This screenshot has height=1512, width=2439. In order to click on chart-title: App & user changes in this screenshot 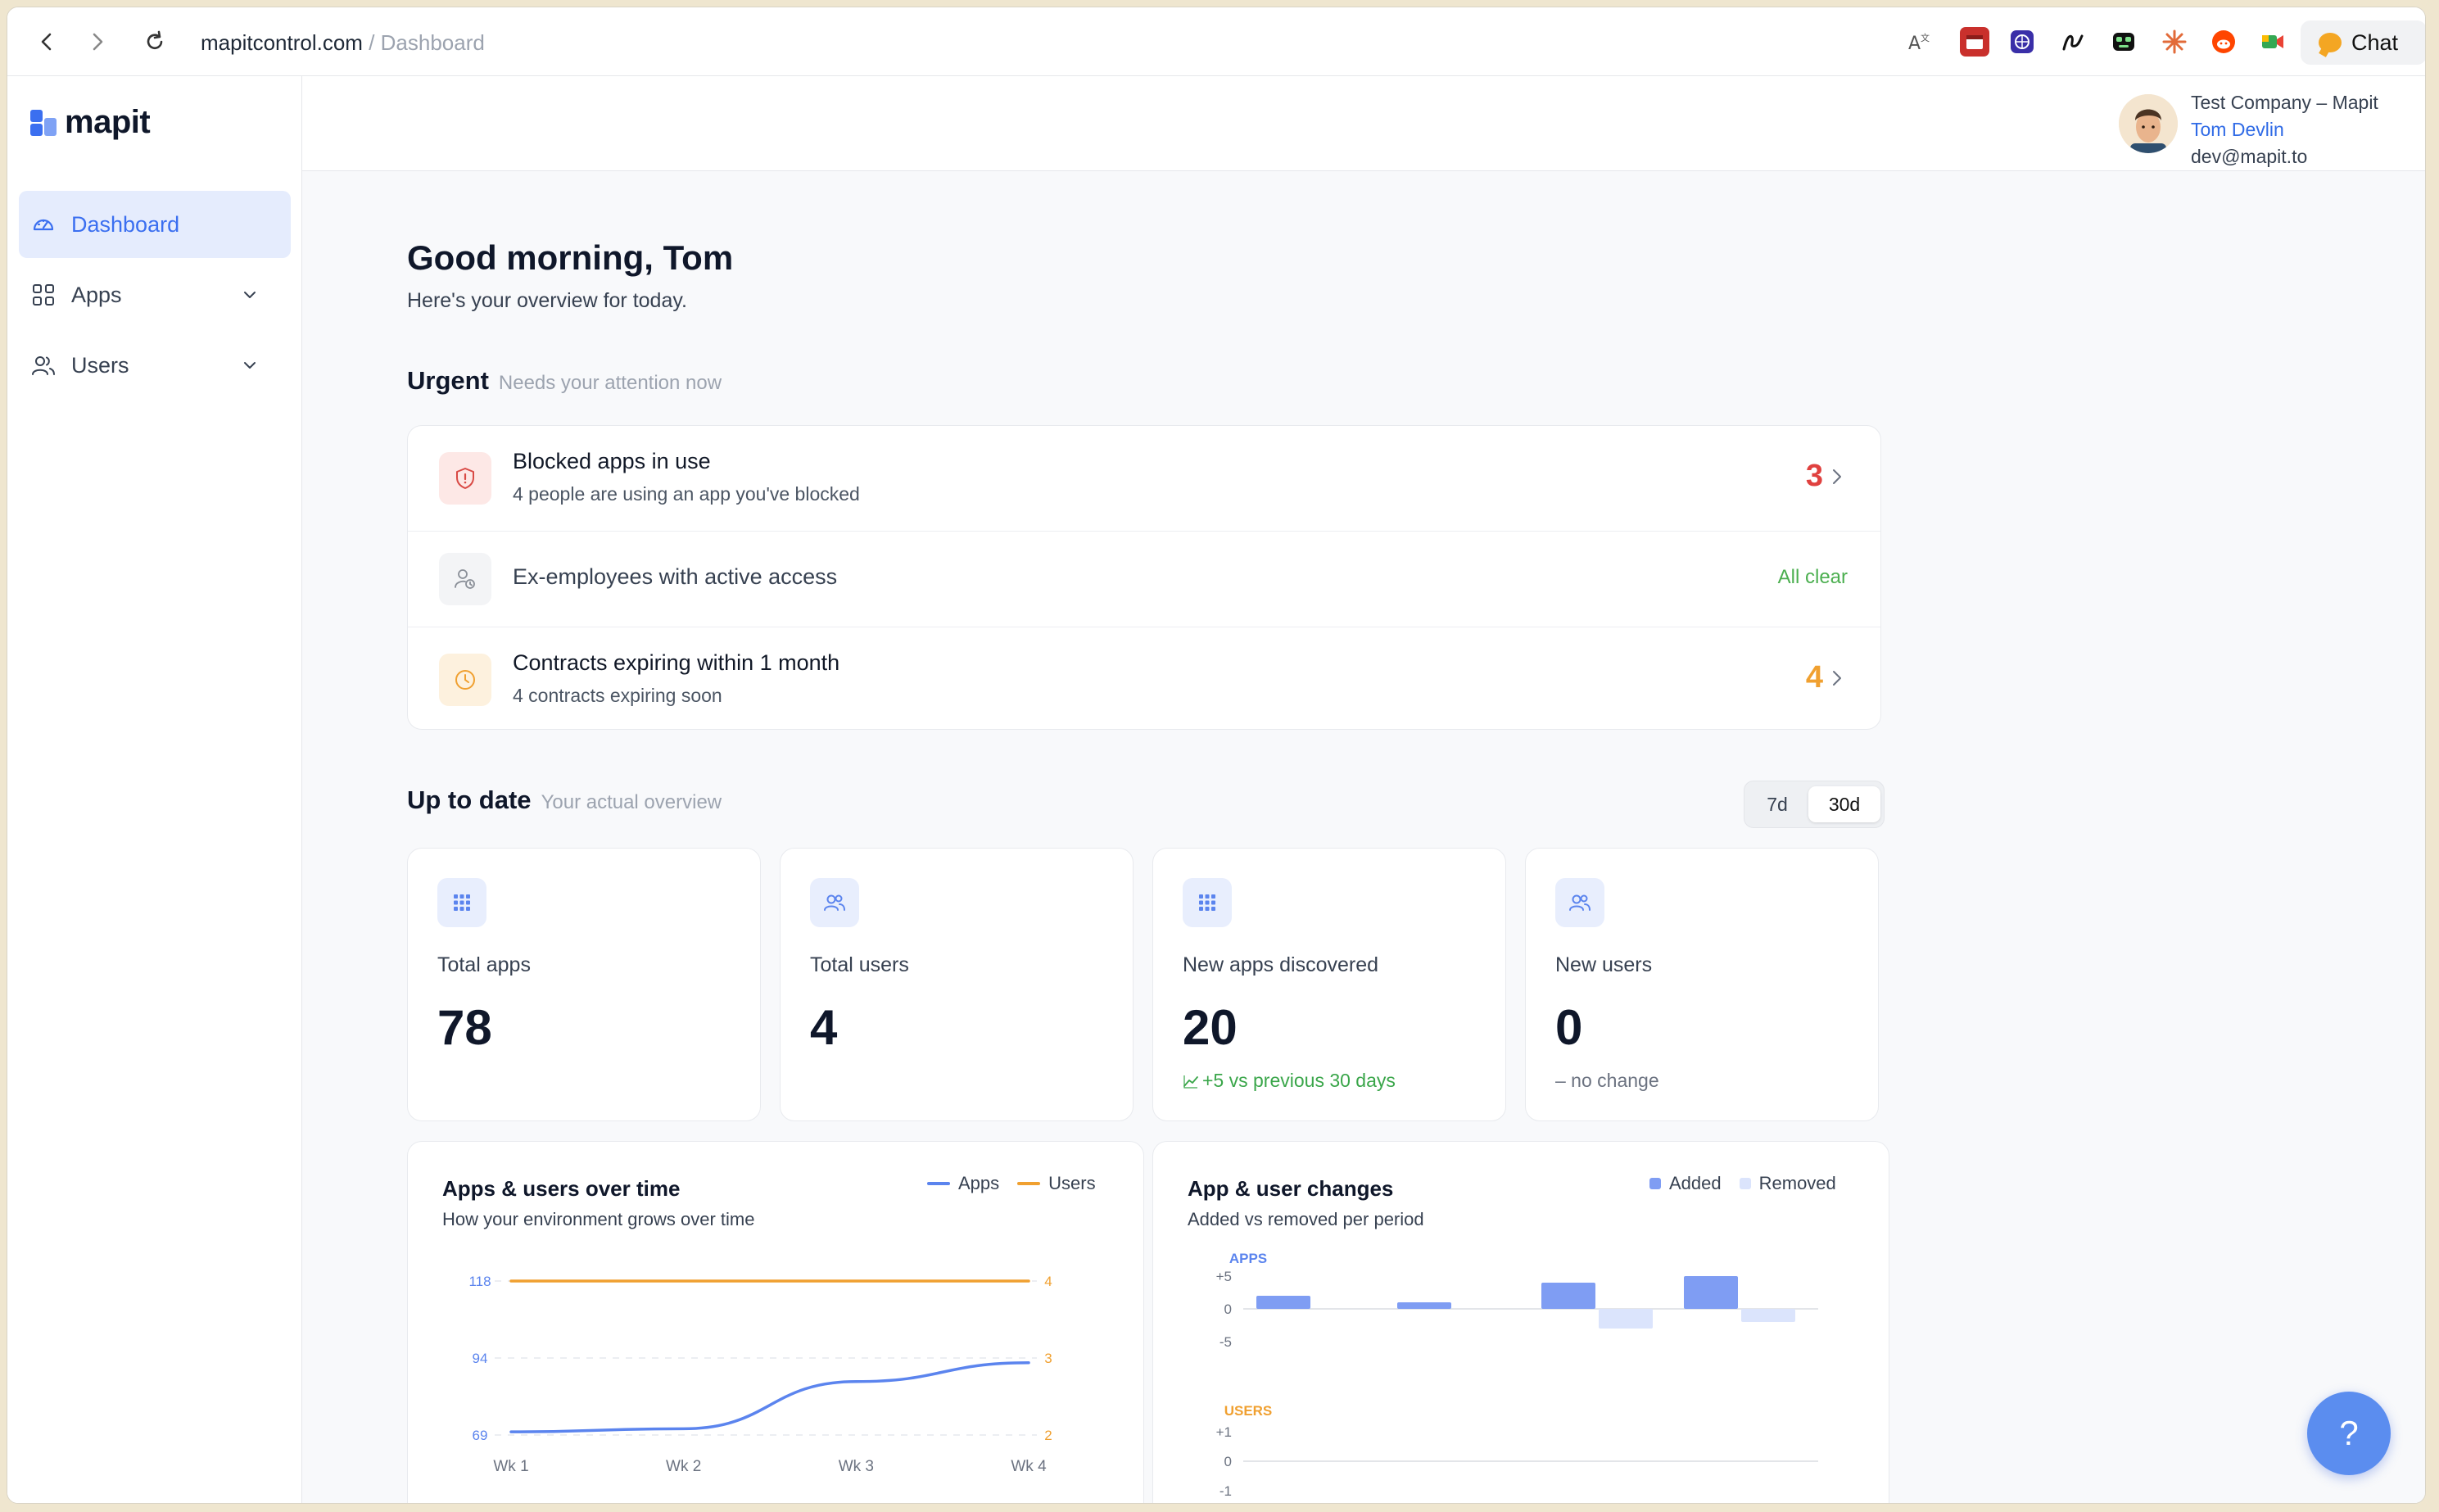, I will do `click(1291, 1189)`.